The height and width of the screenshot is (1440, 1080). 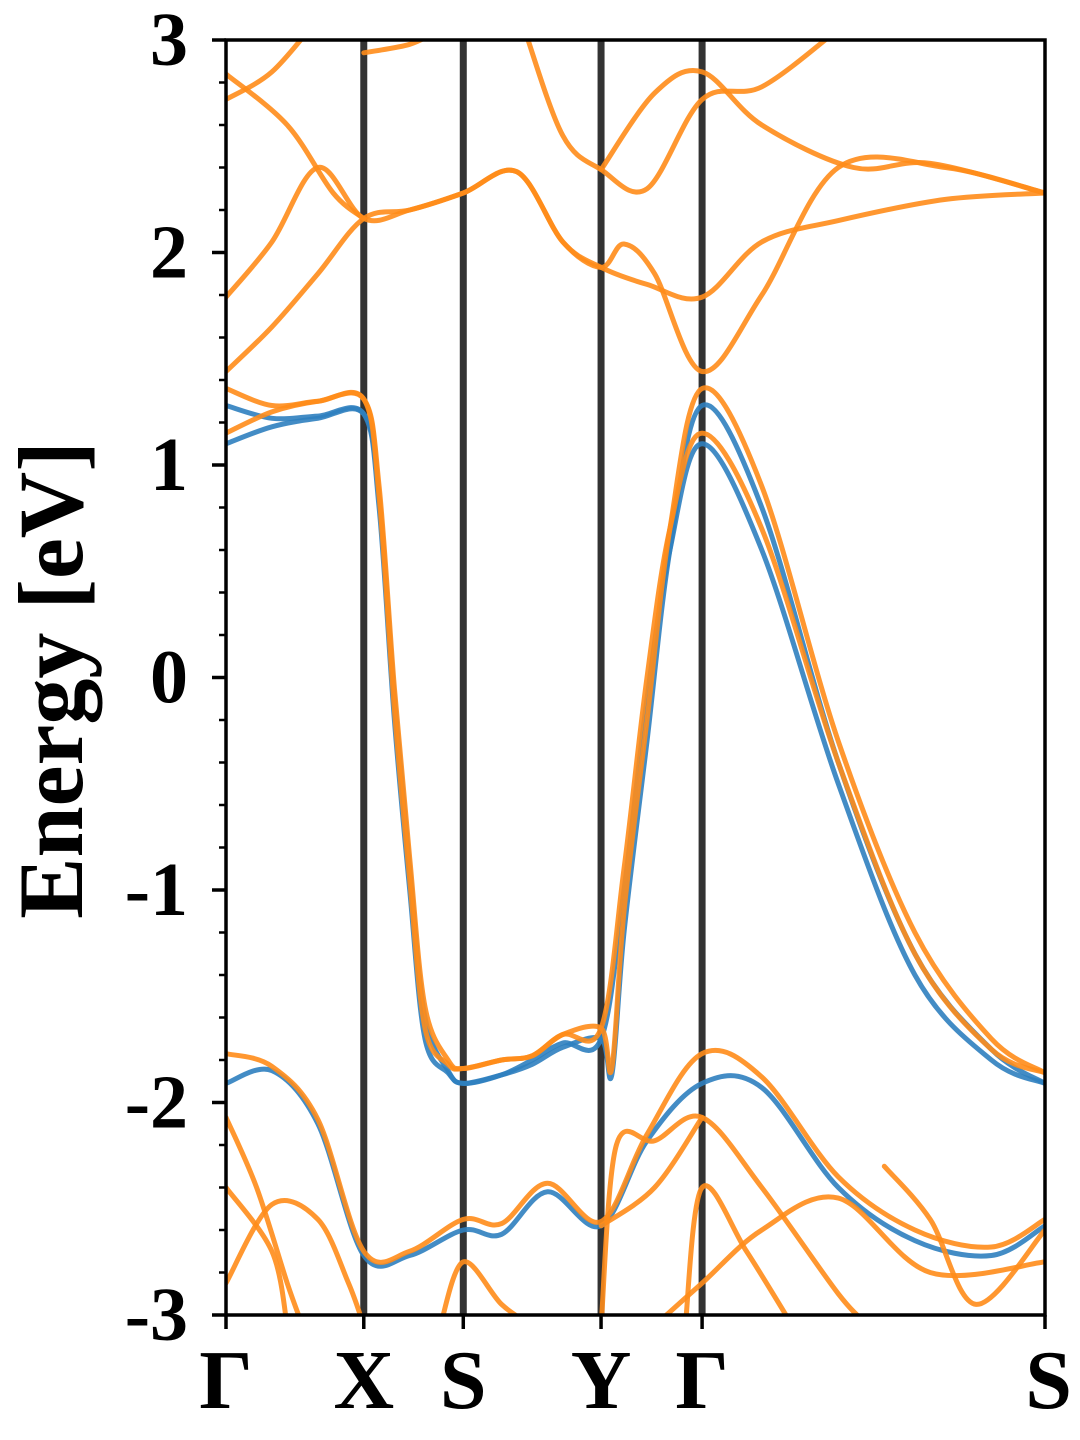 What do you see at coordinates (169, 253) in the screenshot?
I see `y-tick-label: 2` at bounding box center [169, 253].